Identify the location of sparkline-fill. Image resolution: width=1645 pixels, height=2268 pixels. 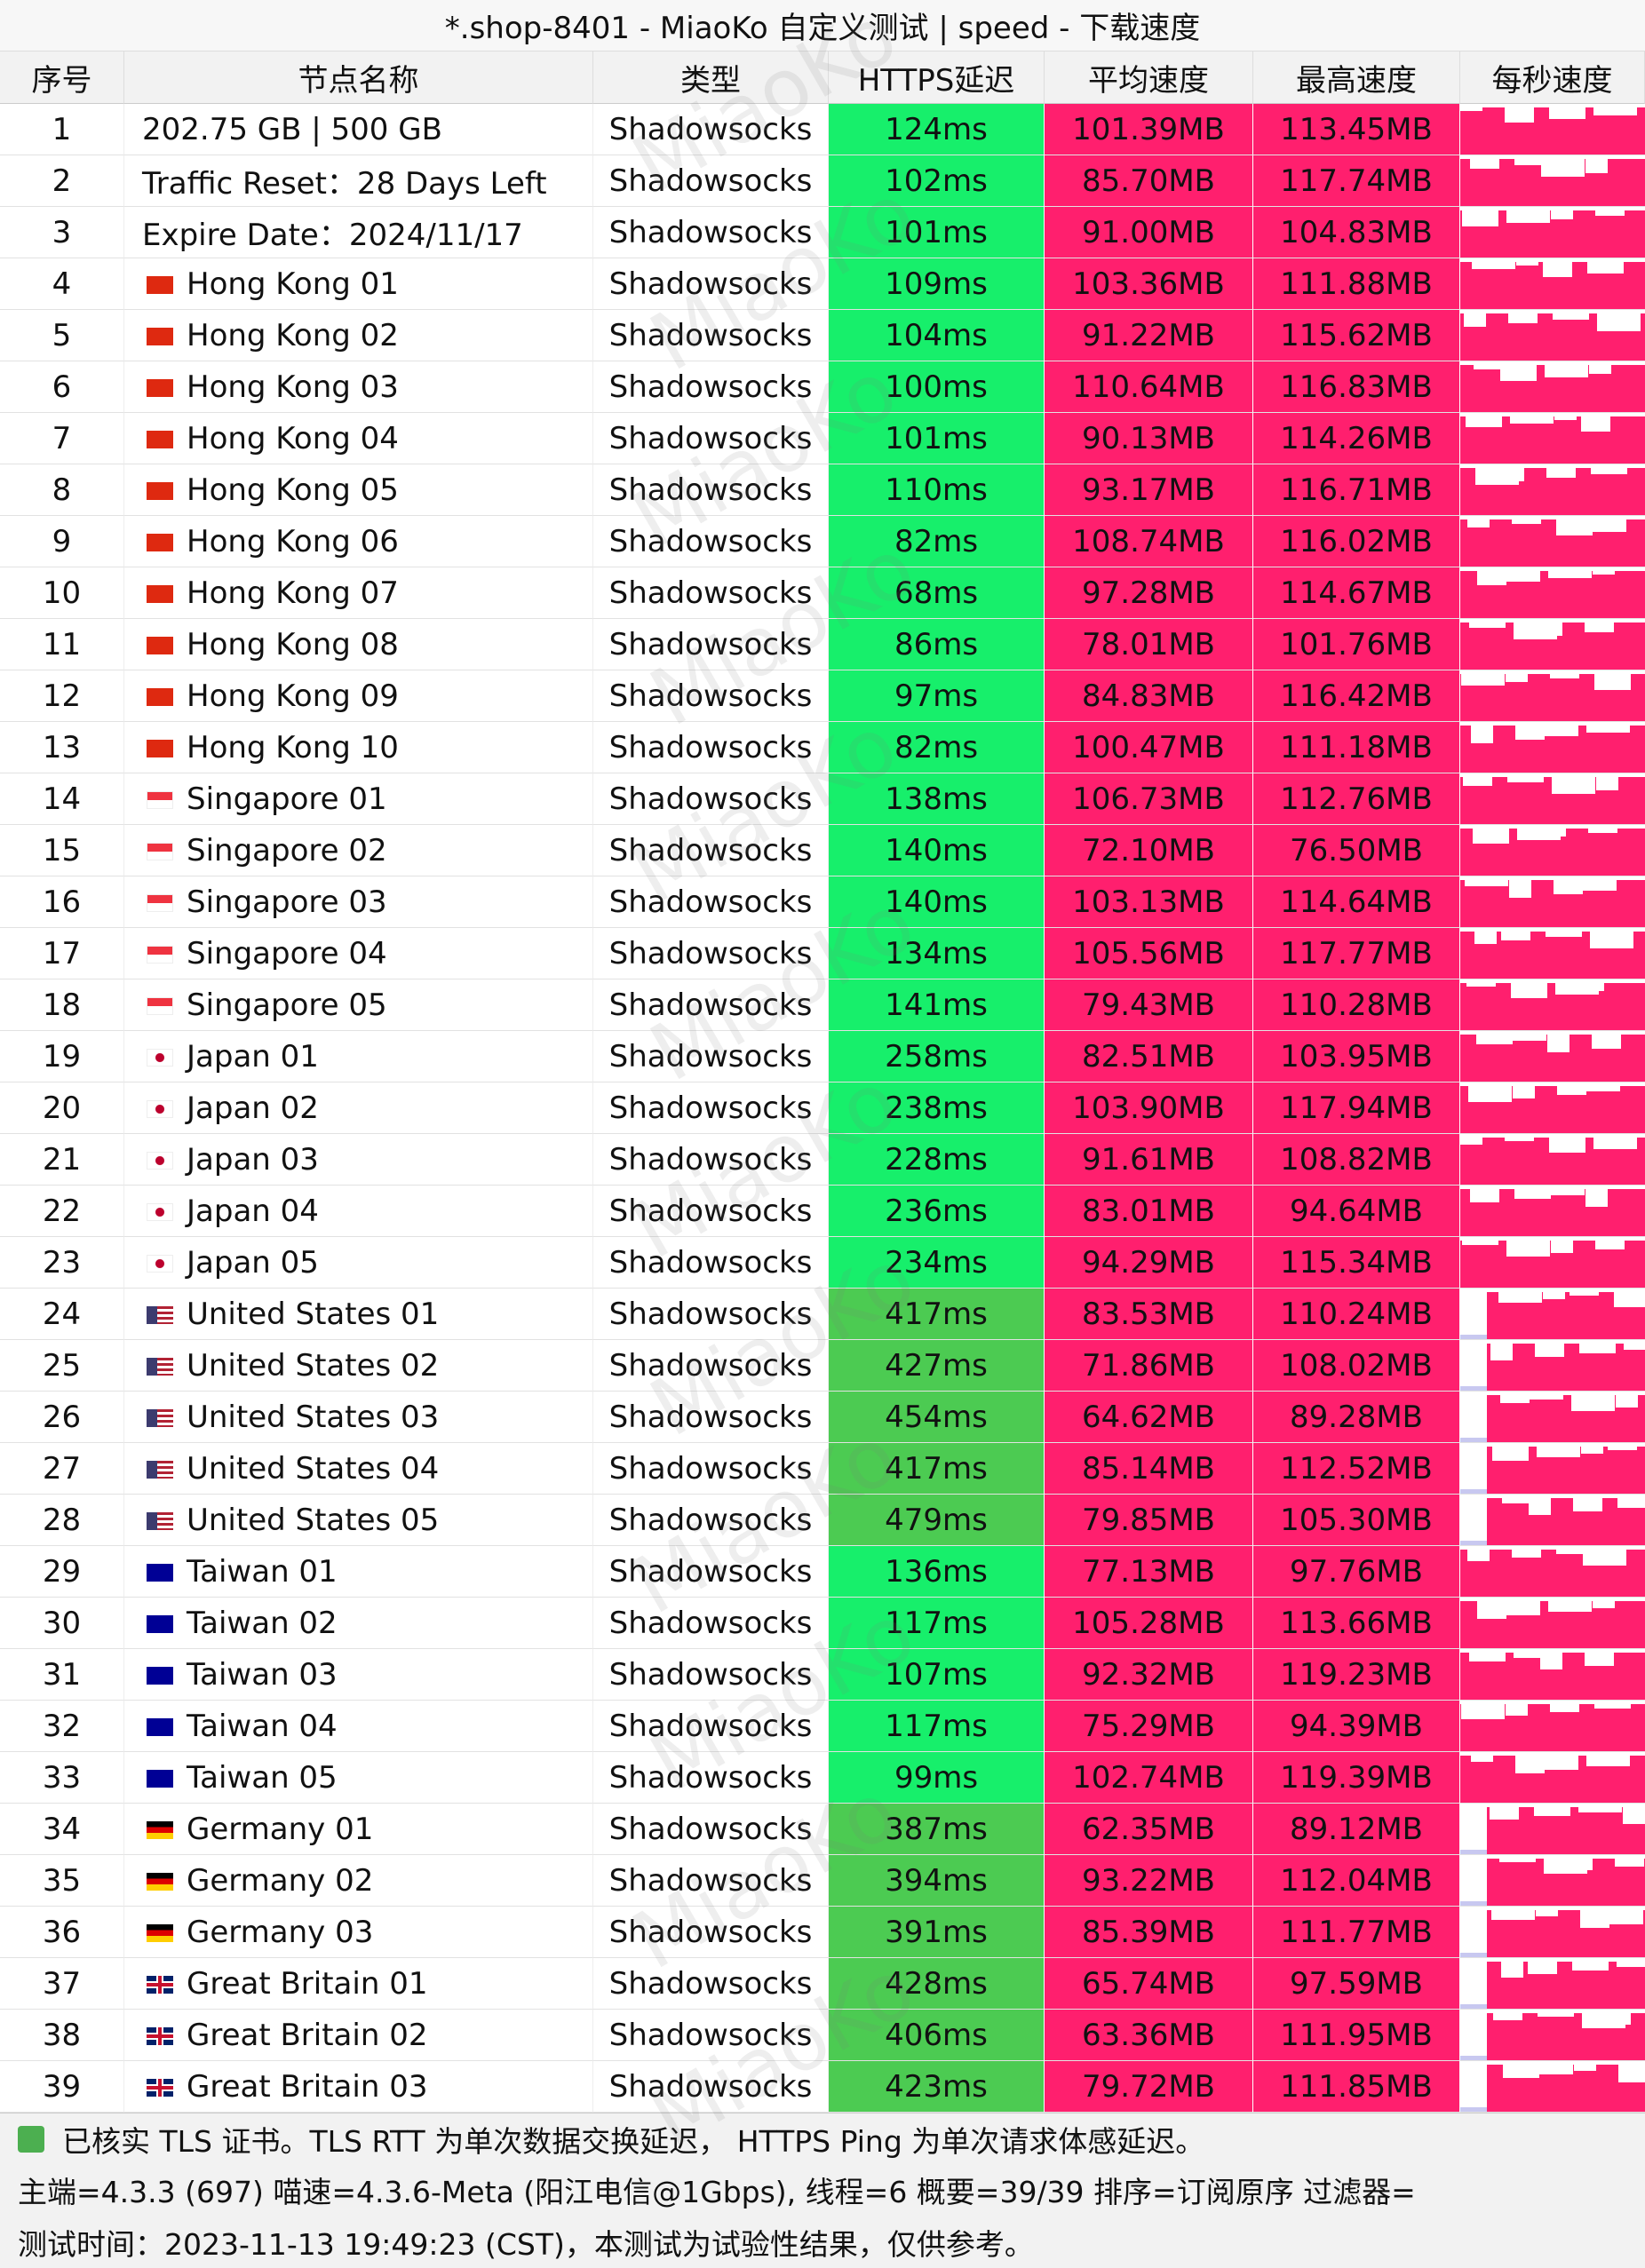
(1566, 1367).